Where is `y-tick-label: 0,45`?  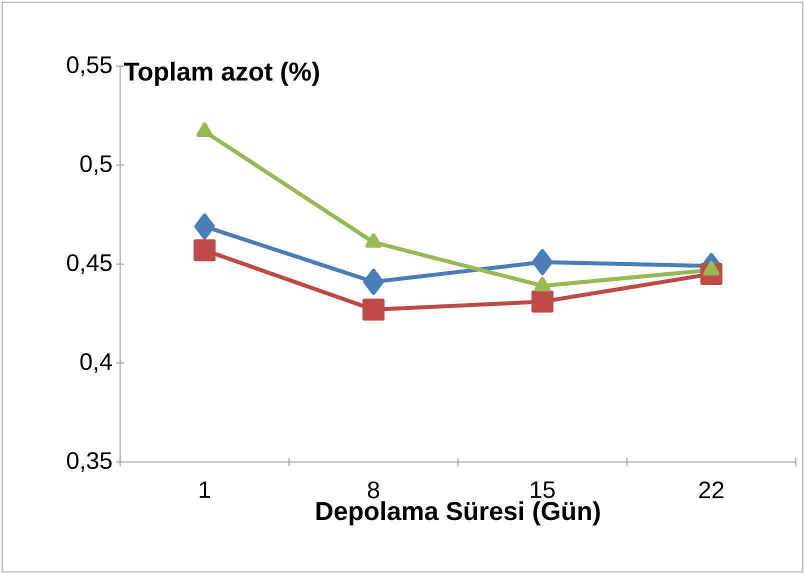 y-tick-label: 0,45 is located at coordinates (89, 264).